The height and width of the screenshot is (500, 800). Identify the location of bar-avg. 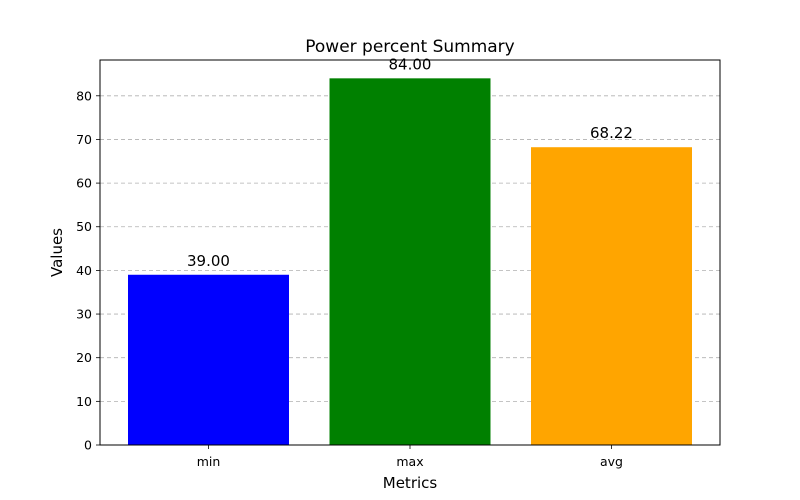
(611, 296).